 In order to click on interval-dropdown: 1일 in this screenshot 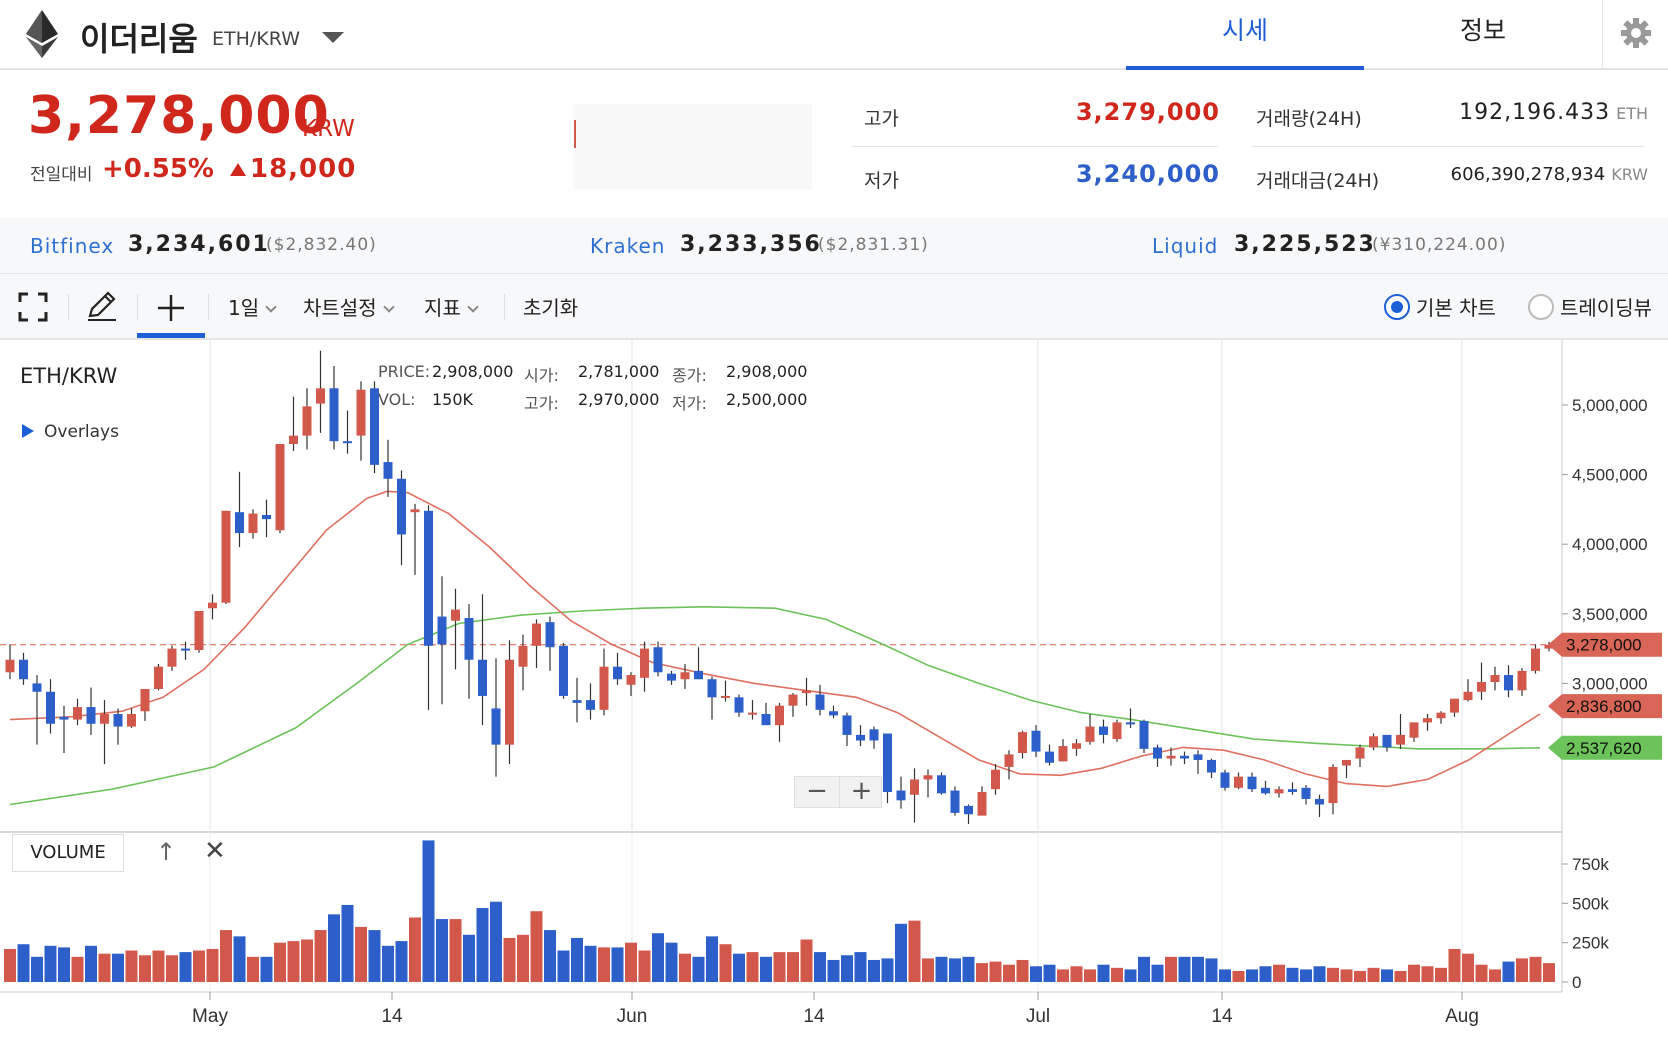, I will do `click(252, 306)`.